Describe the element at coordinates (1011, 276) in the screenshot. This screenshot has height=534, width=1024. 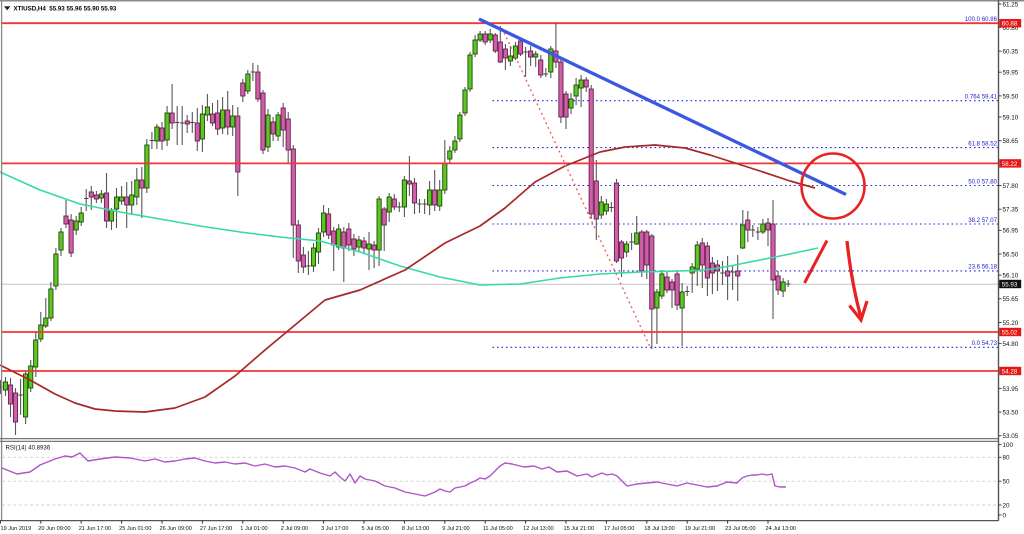
I see `svg-text: 56.10` at that location.